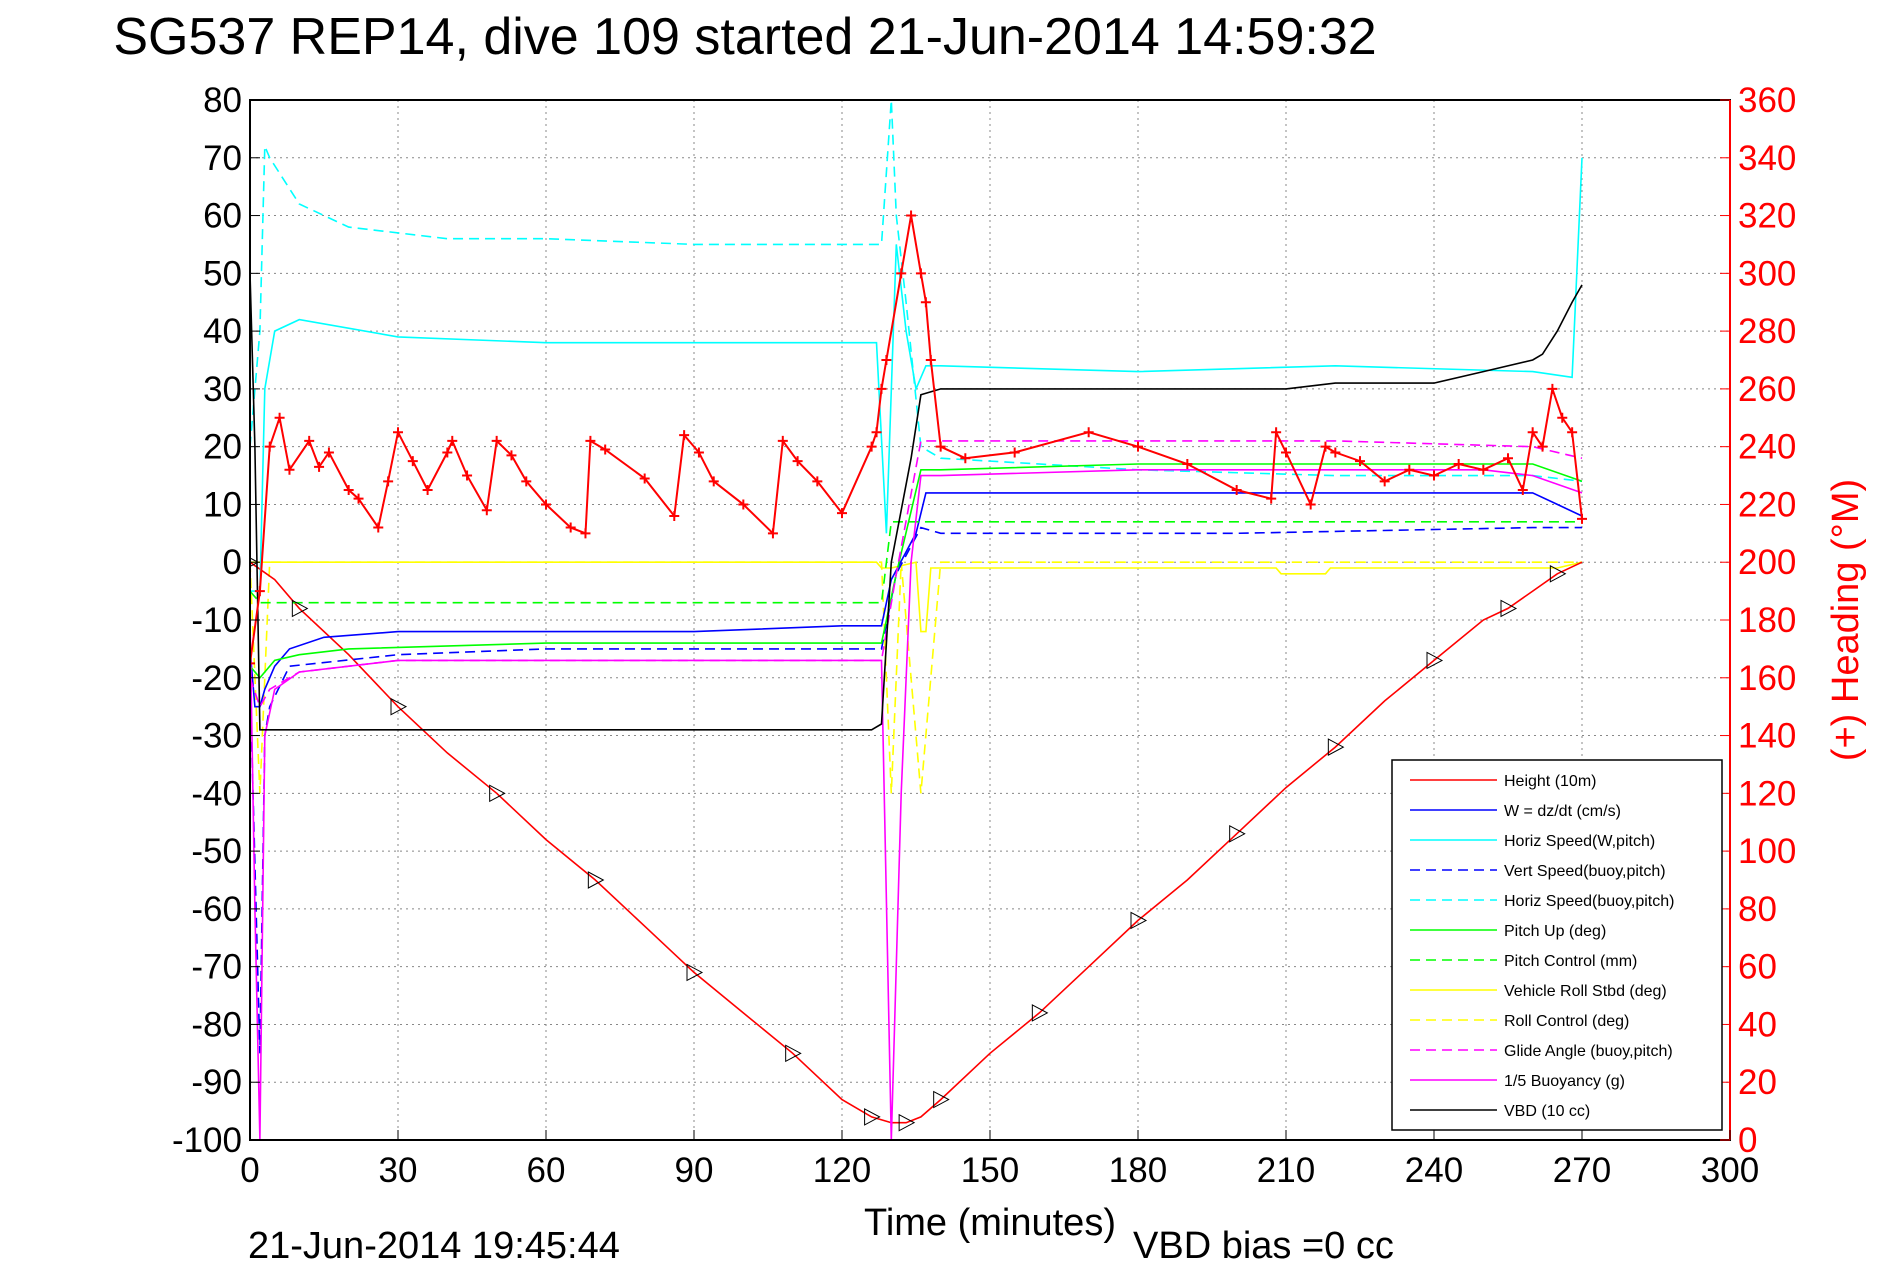 This screenshot has width=1891, height=1262. Describe the element at coordinates (216, 620) in the screenshot. I see `y-tick-label: -10` at that location.